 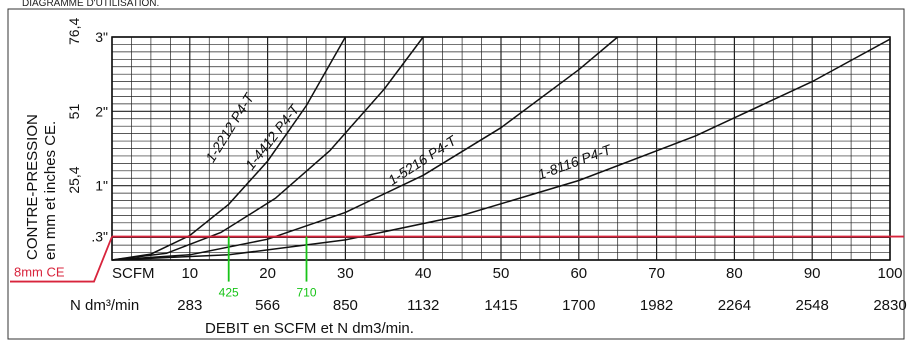 What do you see at coordinates (90, 4) in the screenshot?
I see `top-caption: DIAGRAMME D'UTILISATION.` at bounding box center [90, 4].